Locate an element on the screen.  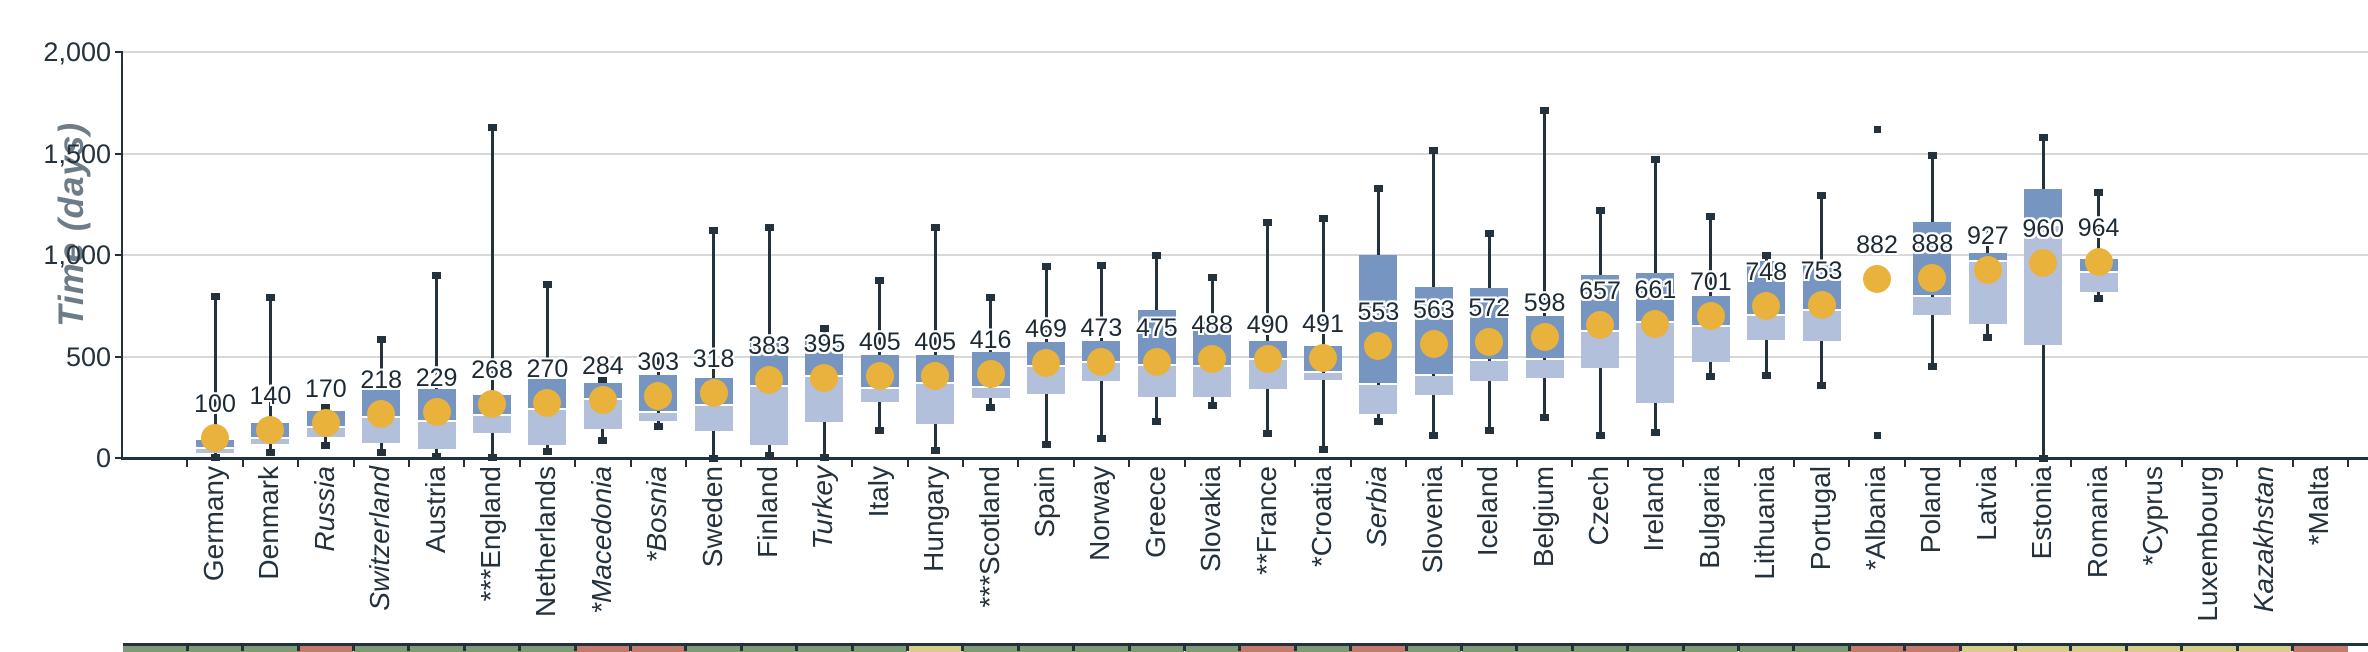
mean-dot-Denmark is located at coordinates (270, 429).